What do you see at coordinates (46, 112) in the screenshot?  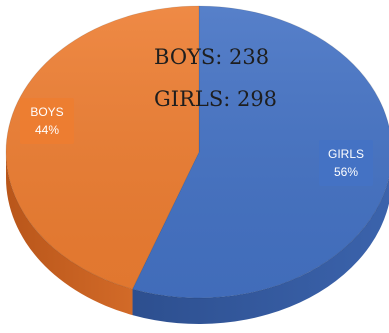 I see `boys-label-name: BOYS` at bounding box center [46, 112].